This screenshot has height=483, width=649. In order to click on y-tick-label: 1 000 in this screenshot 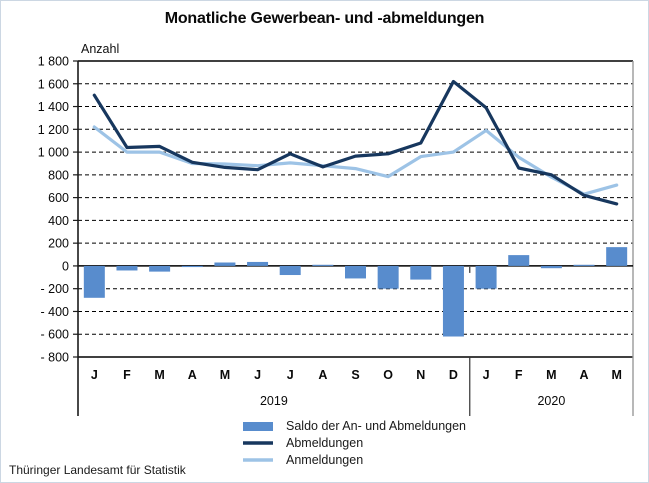, I will do `click(53, 153)`.